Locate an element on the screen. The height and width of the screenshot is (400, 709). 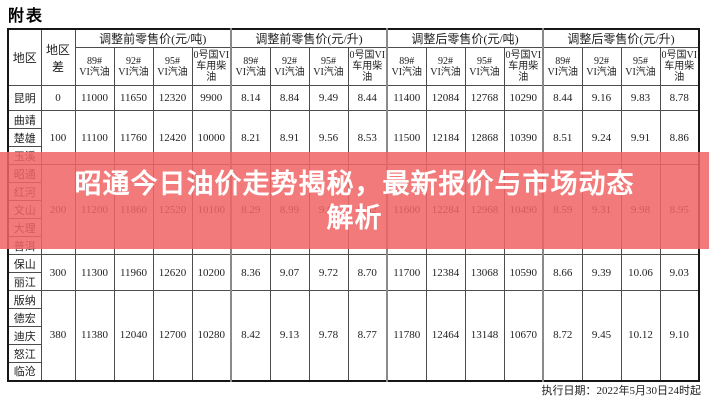
price-cell: 9.03 is located at coordinates (679, 272).